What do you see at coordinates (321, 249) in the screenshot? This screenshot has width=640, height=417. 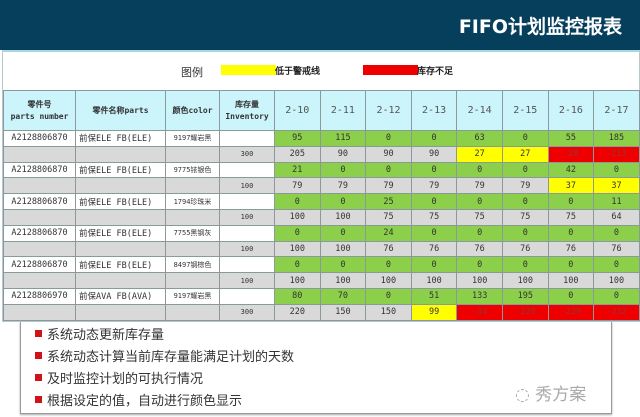 I see `table-row-stock: 100 100 100 76 76 76 76 76 76` at bounding box center [321, 249].